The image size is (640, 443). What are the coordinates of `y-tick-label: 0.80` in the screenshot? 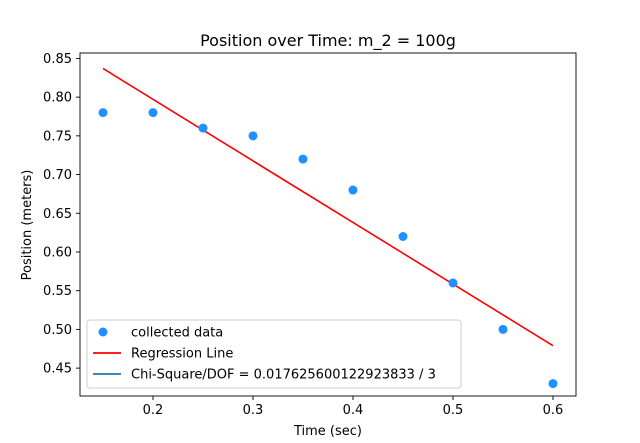 It's located at (57, 98).